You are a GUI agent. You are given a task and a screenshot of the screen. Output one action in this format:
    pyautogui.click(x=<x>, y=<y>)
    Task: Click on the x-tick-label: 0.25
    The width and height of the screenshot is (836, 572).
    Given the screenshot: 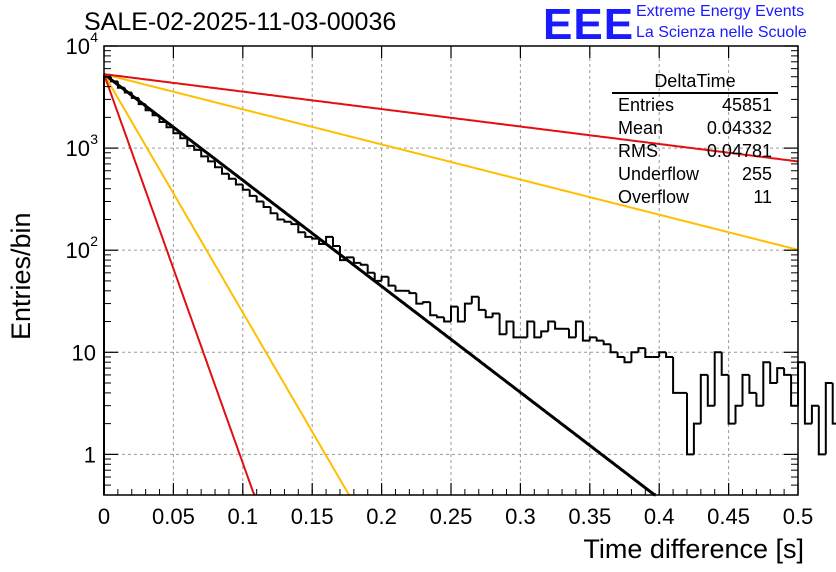 What is the action you would take?
    pyautogui.click(x=451, y=516)
    